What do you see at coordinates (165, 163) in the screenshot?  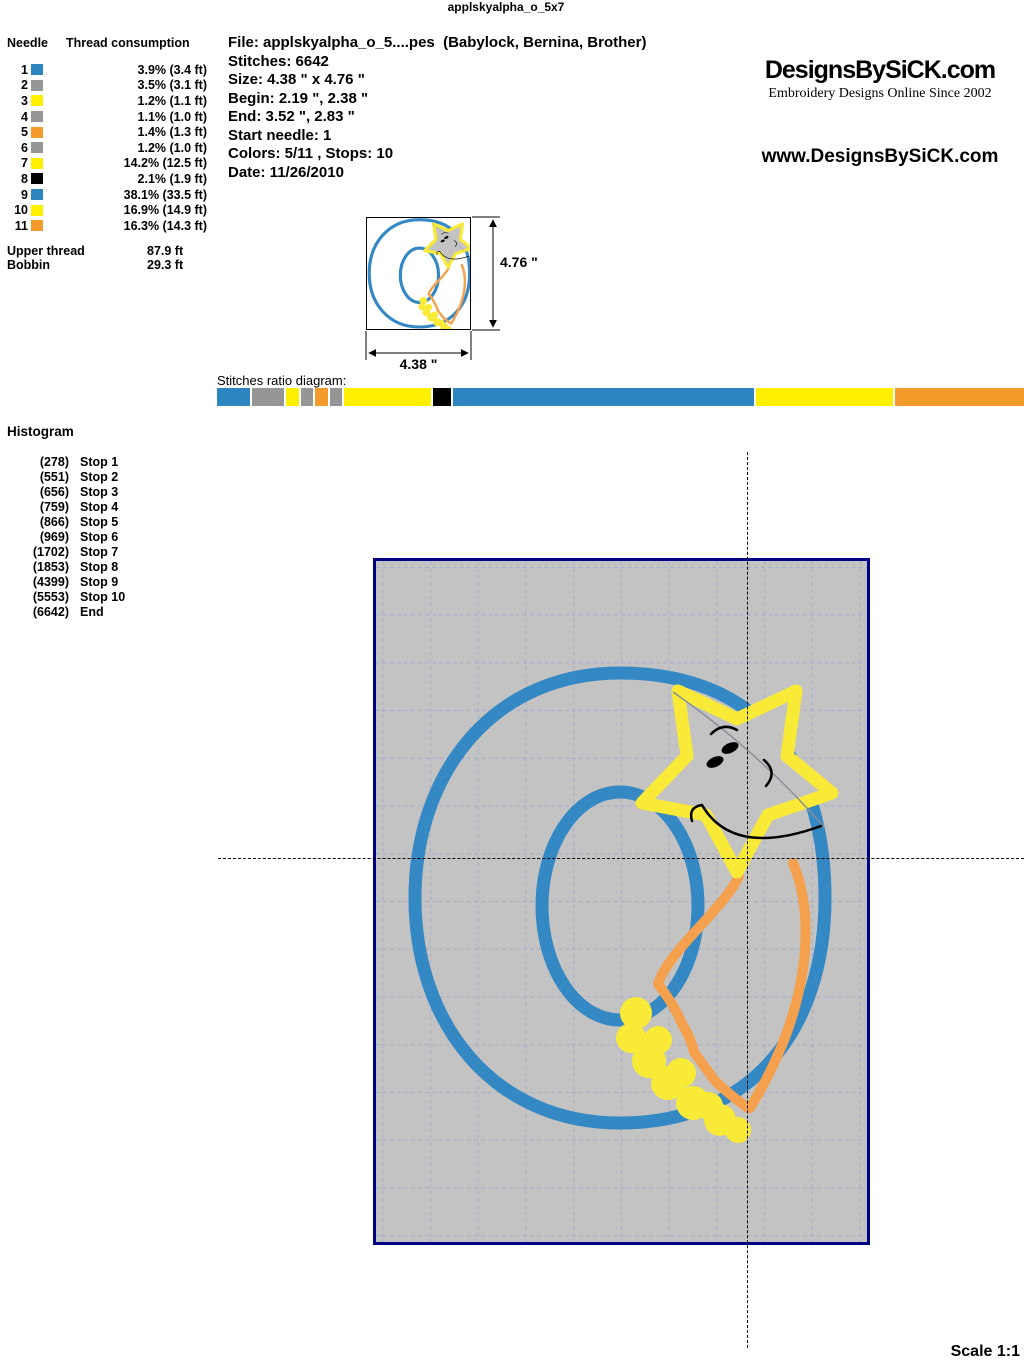 I see `consumption-value: 14.2% (12.5 ft)` at bounding box center [165, 163].